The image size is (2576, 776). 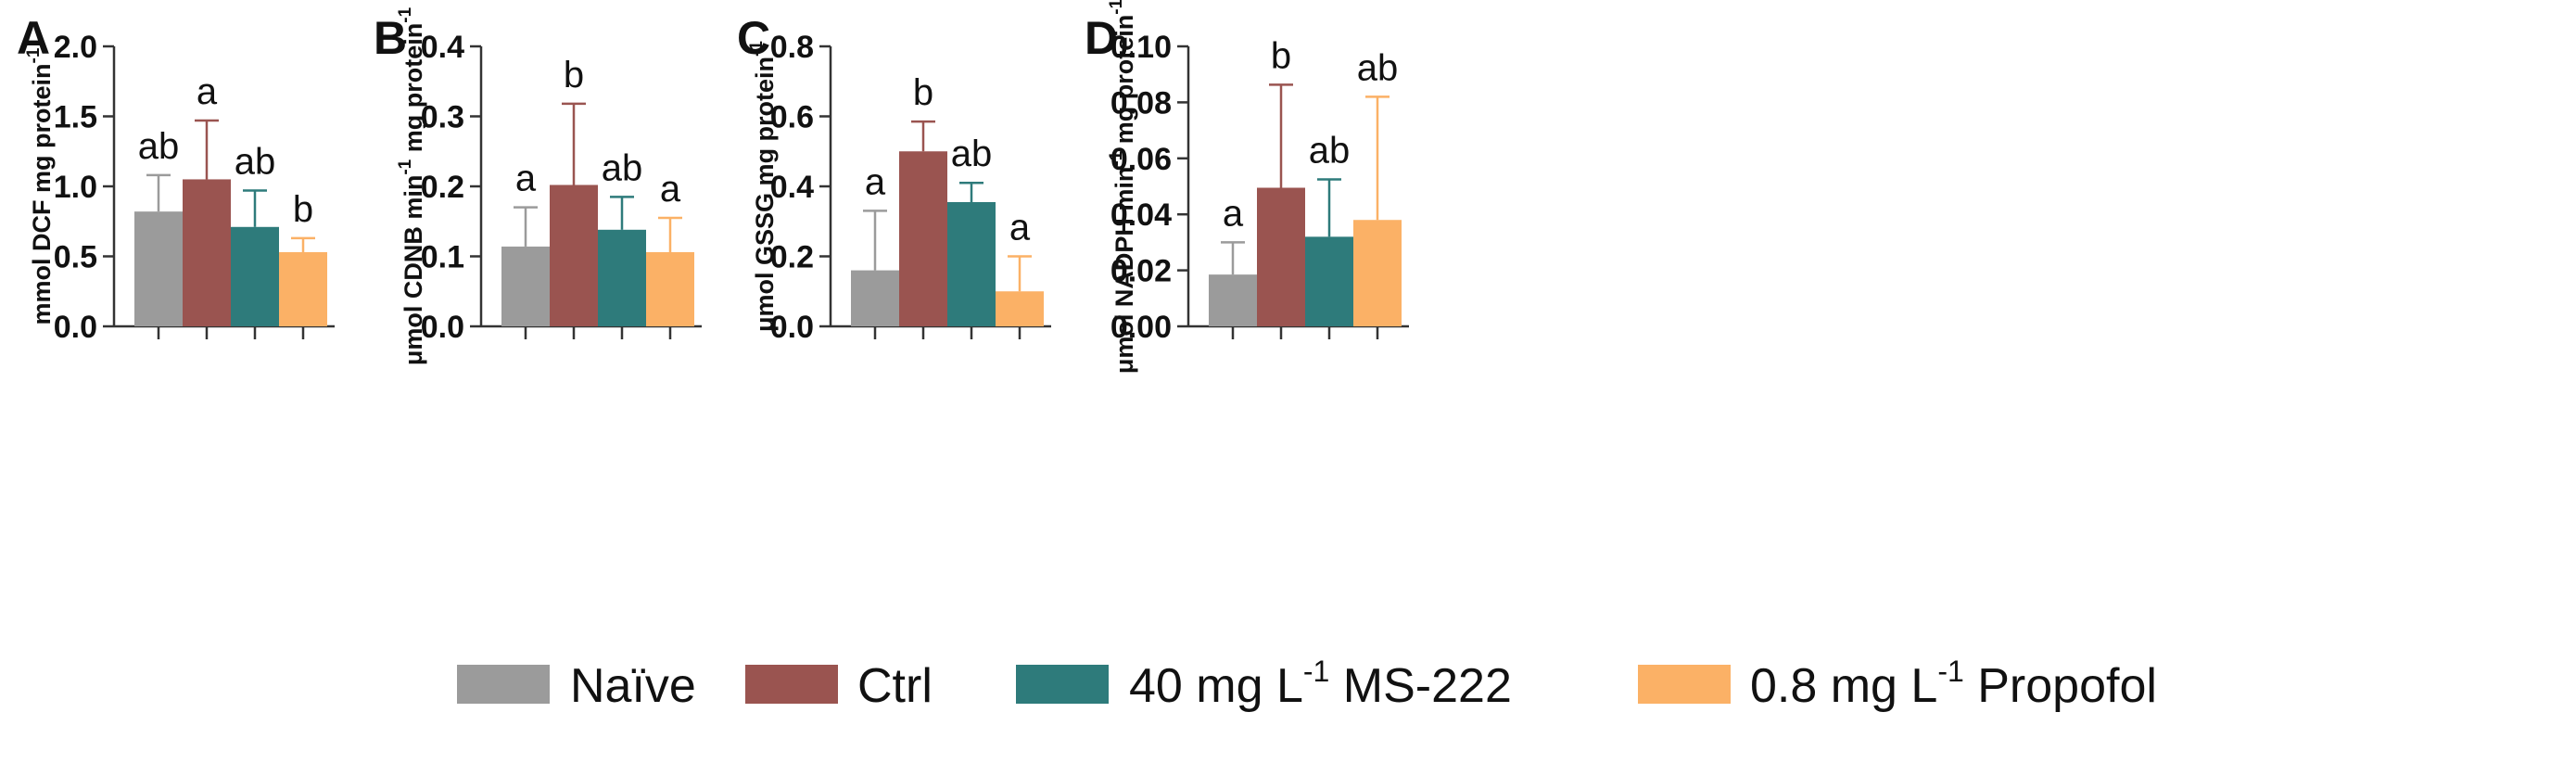 I want to click on y-axis-label: mmol DCF mg protein-1, so click(x=40, y=185).